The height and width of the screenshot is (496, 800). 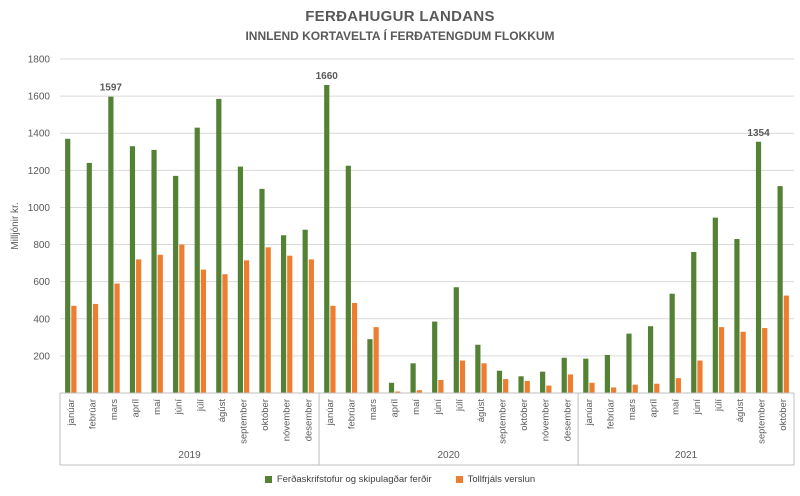 I want to click on legend-item-series-2: Tollfrjáls verslun, so click(x=495, y=479).